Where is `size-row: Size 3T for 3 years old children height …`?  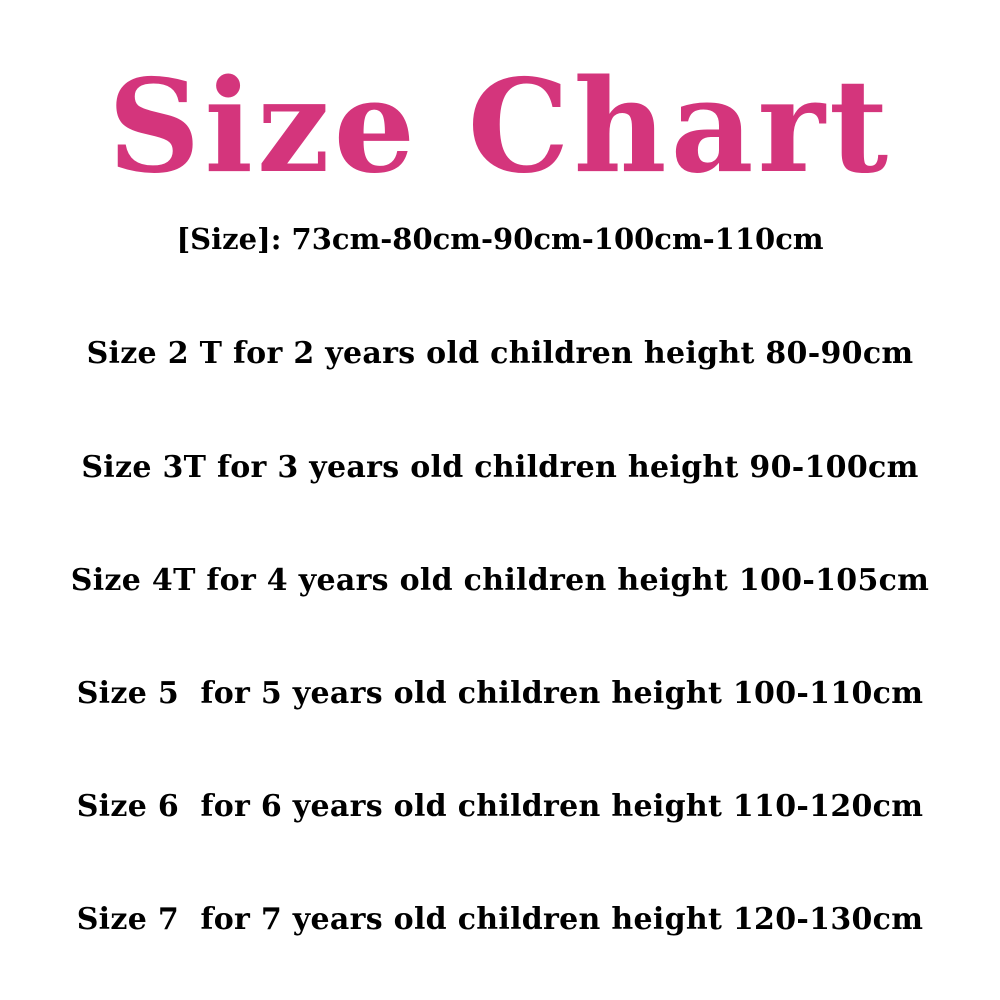 size-row: Size 3T for 3 years old children height … is located at coordinates (500, 467).